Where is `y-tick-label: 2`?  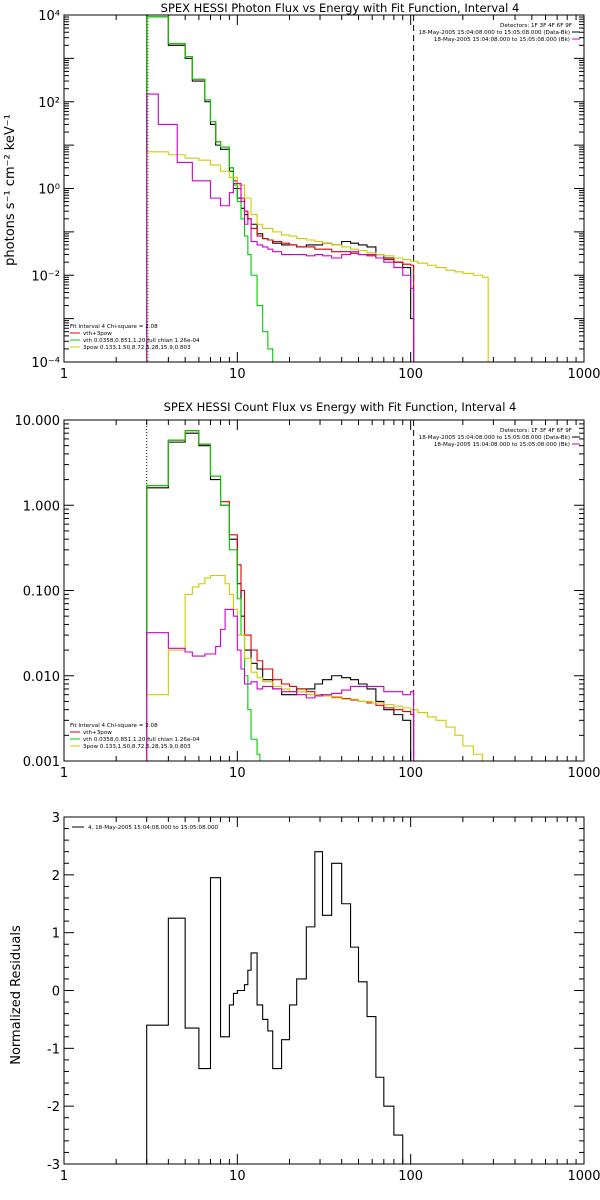
y-tick-label: 2 is located at coordinates (56, 876).